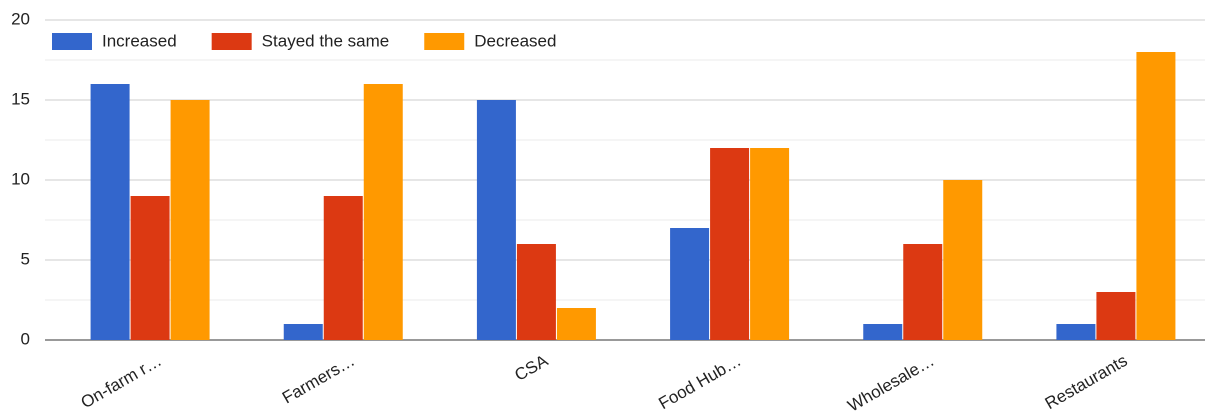 This screenshot has width=1213, height=415. I want to click on y-tick-label: 15, so click(20, 98).